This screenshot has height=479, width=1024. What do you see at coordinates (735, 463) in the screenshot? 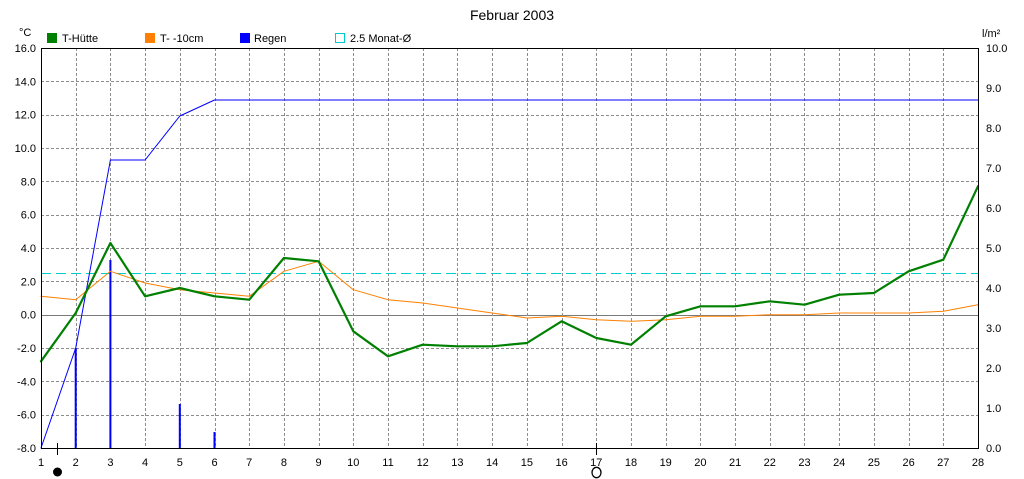
I see `x-tick-label: 21` at bounding box center [735, 463].